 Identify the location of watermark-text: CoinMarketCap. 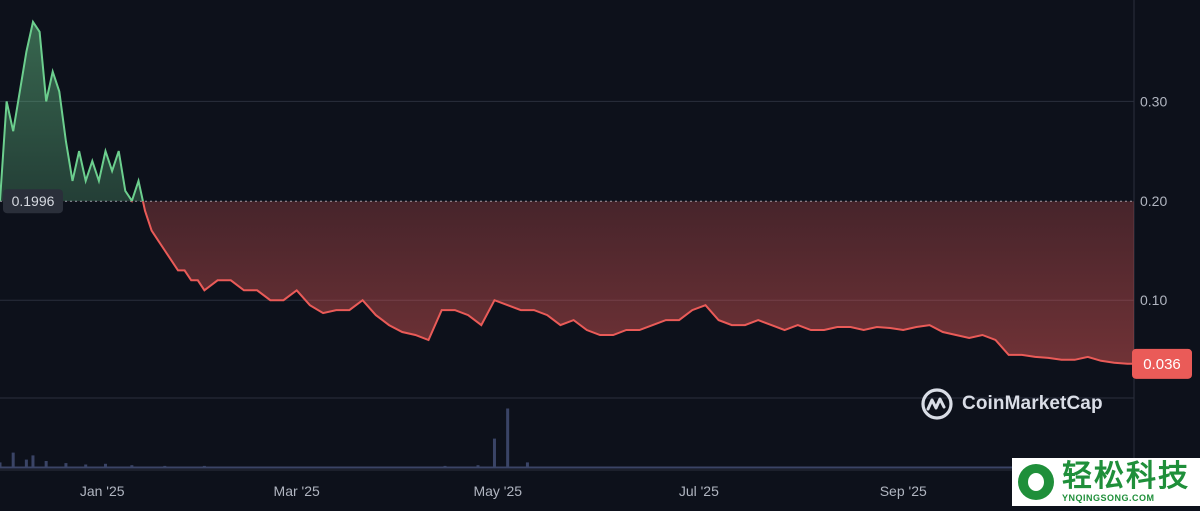
(1032, 403).